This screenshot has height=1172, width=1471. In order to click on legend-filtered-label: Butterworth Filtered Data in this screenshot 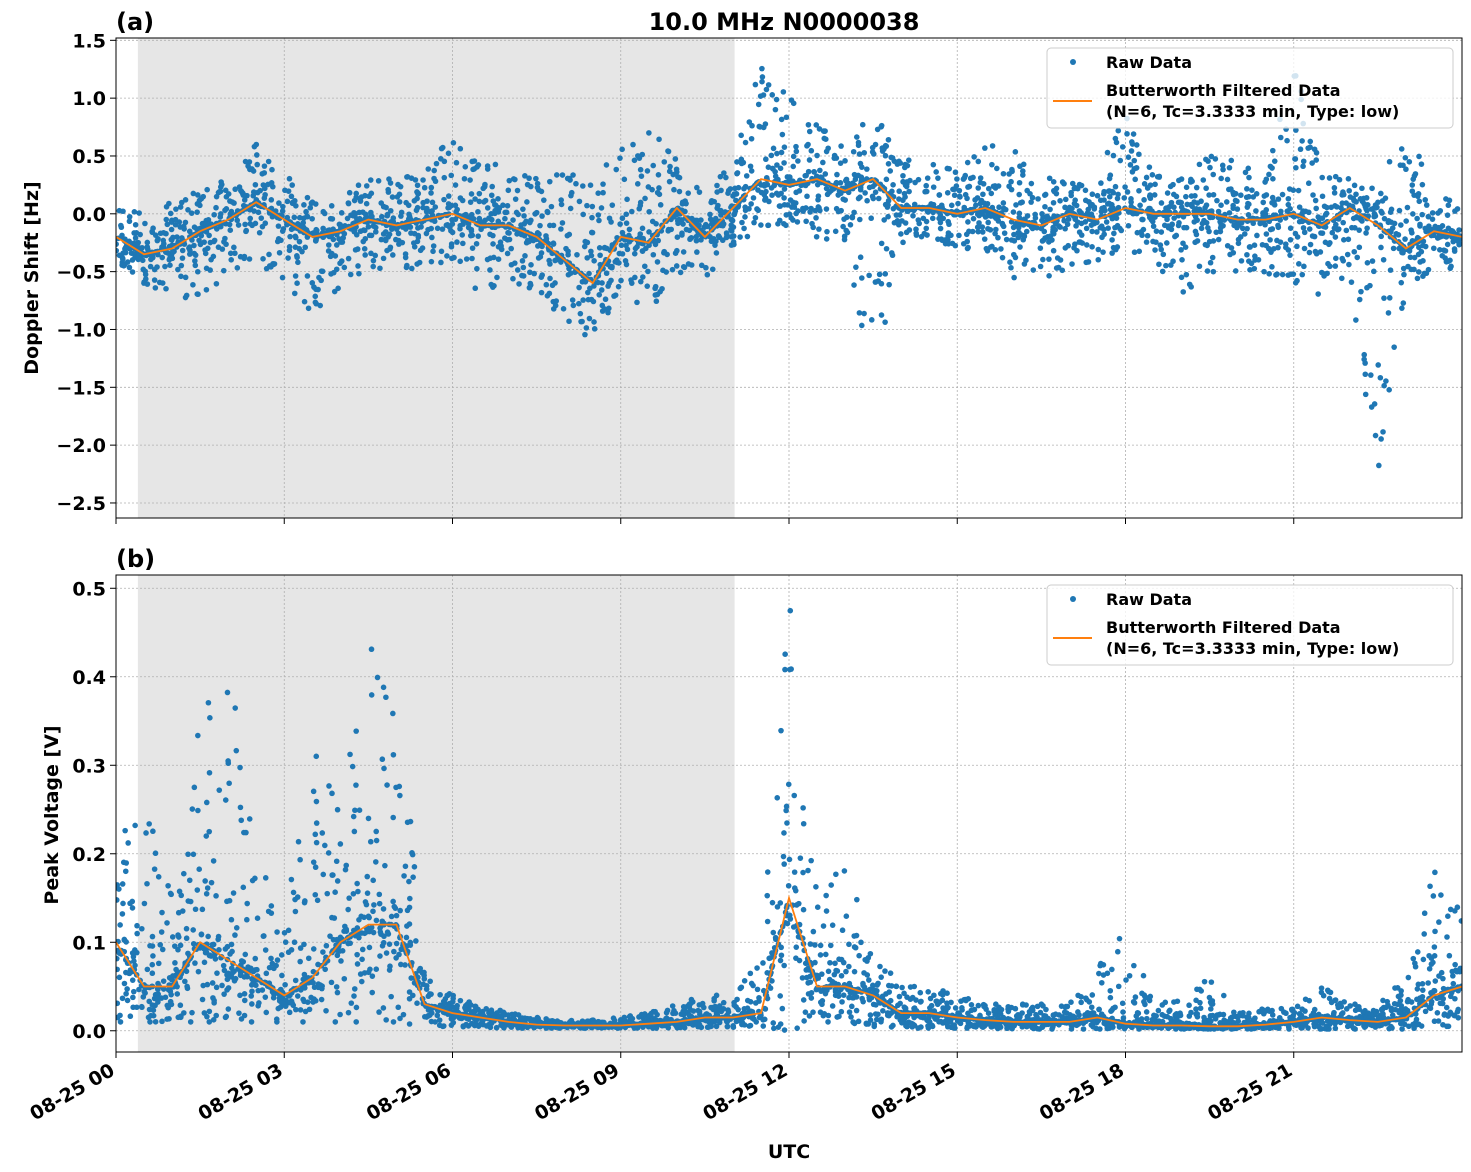, I will do `click(1223, 90)`.